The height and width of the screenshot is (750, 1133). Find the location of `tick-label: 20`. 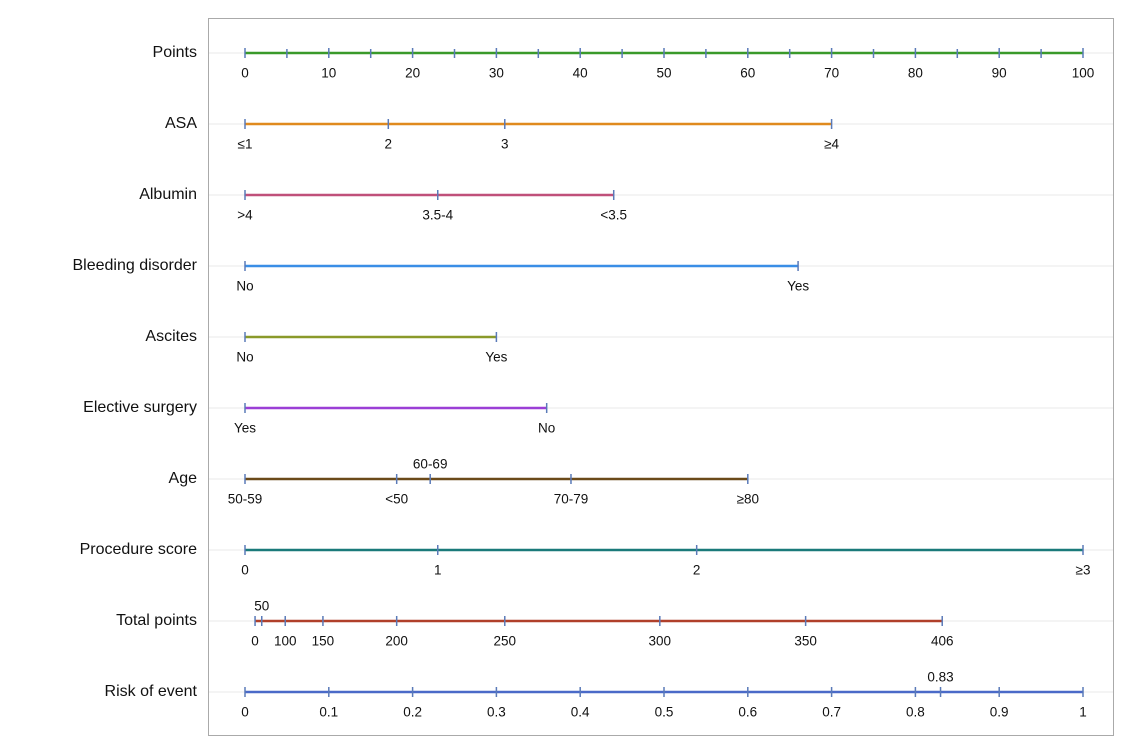

tick-label: 20 is located at coordinates (412, 73).